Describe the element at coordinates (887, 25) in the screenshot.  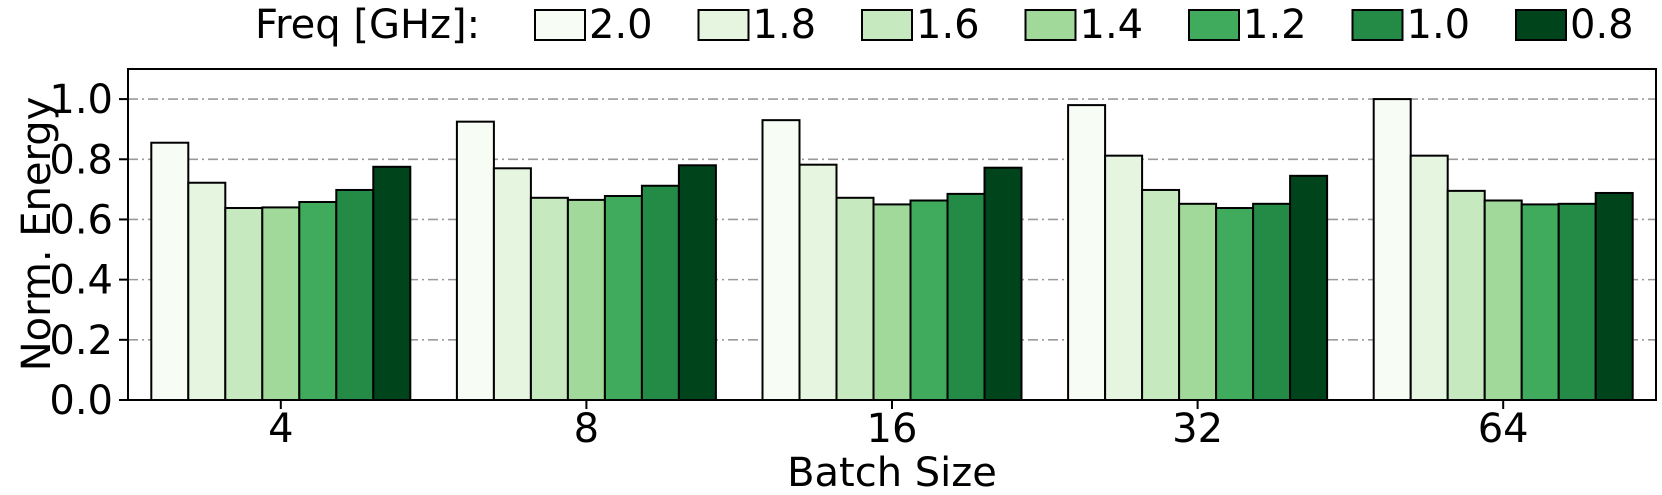
I see `legend-swatch-1.6` at that location.